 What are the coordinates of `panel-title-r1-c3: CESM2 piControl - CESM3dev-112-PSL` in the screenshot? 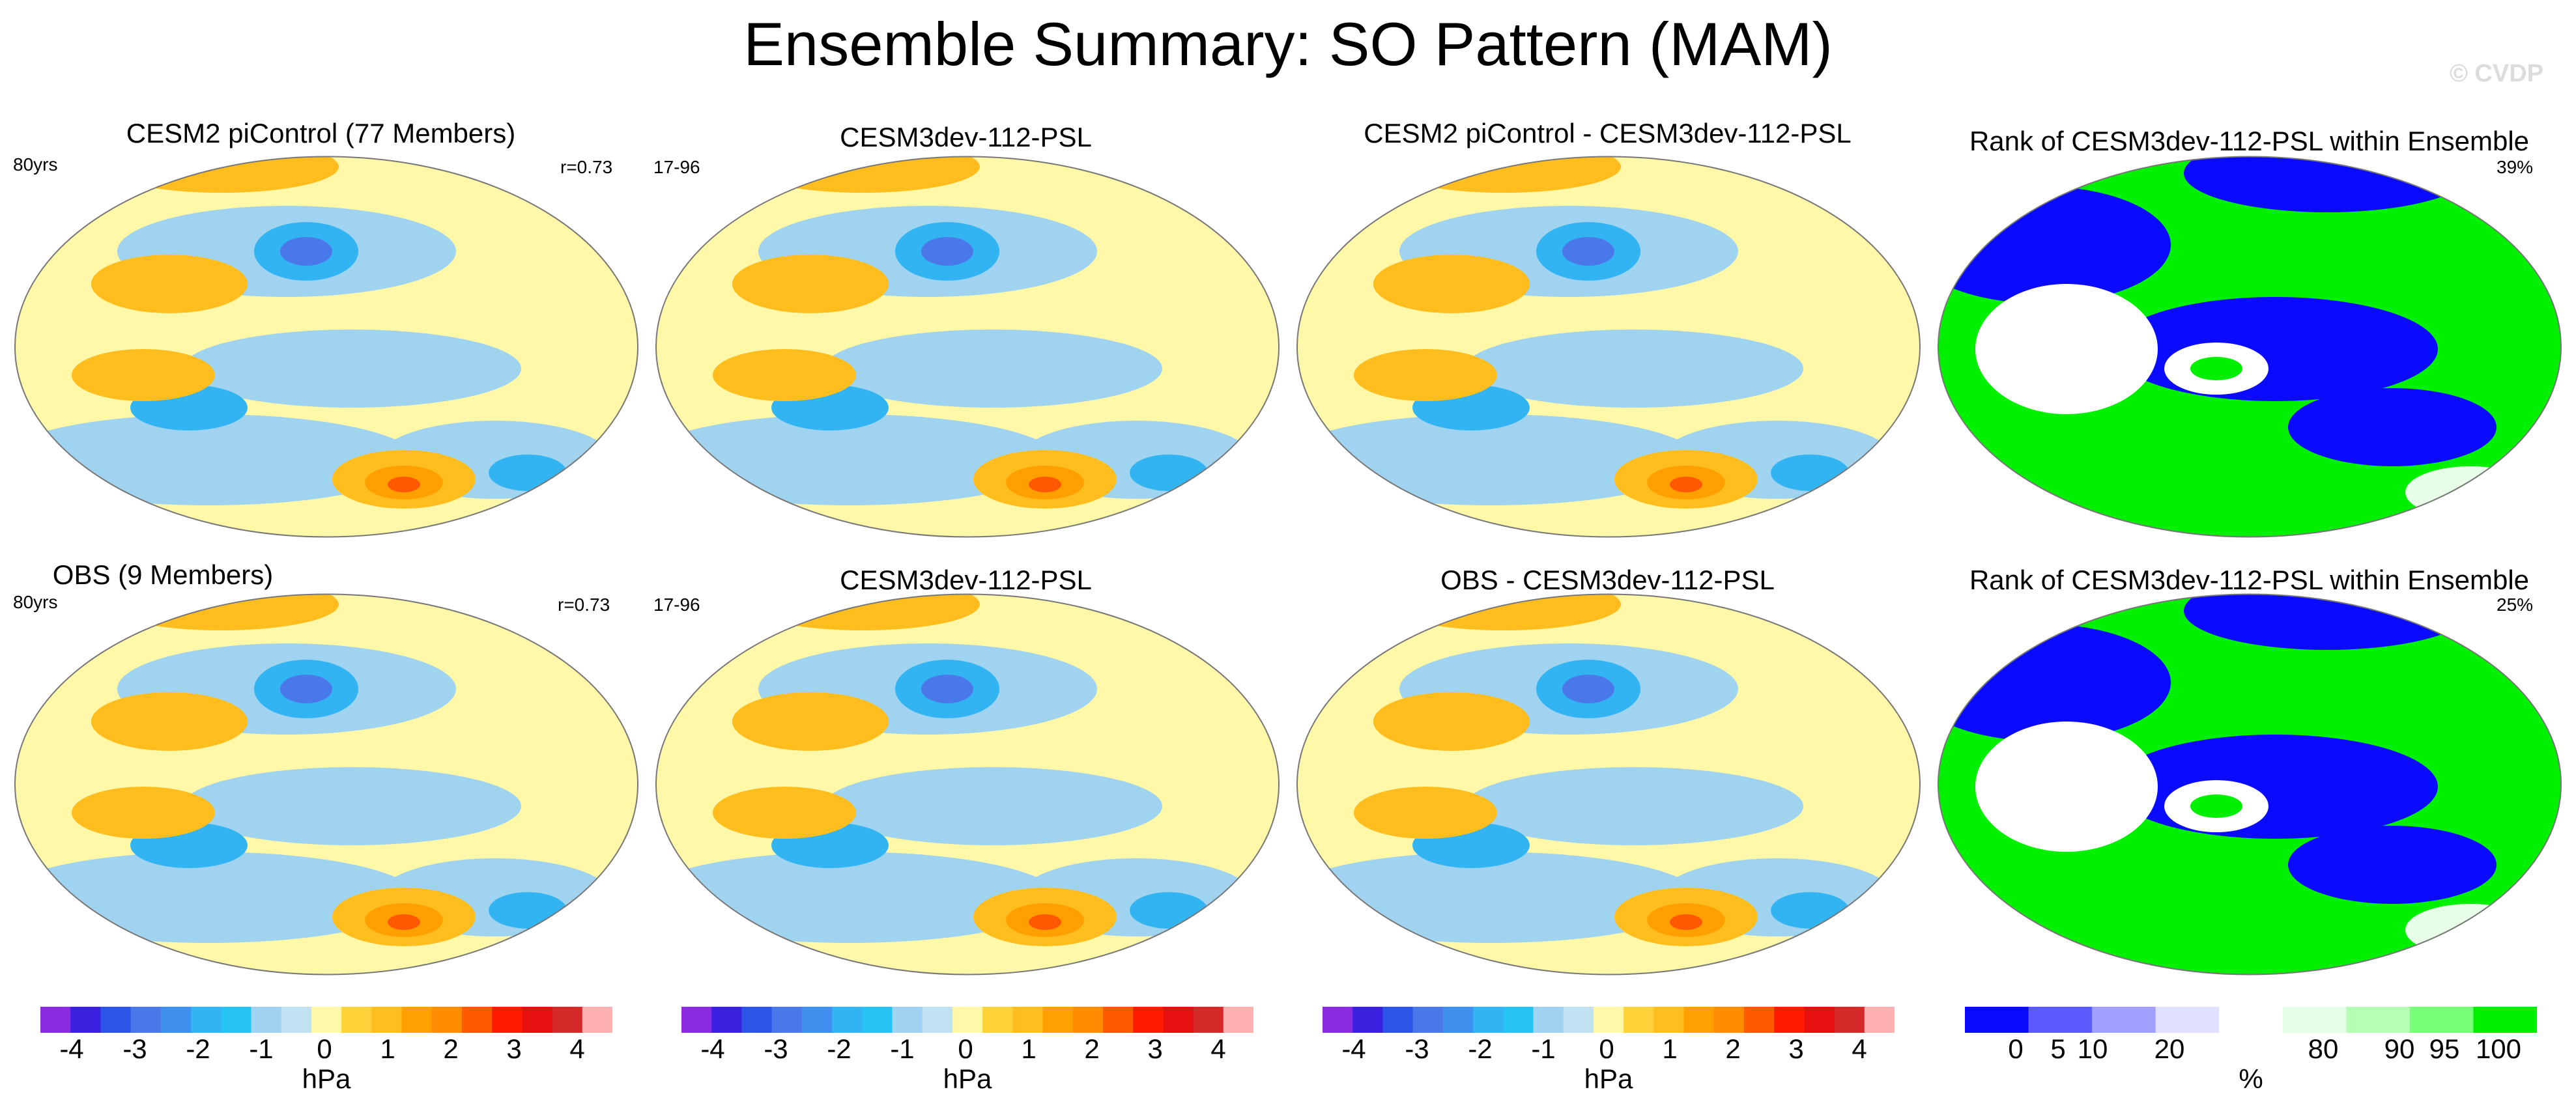 It's located at (1608, 133).